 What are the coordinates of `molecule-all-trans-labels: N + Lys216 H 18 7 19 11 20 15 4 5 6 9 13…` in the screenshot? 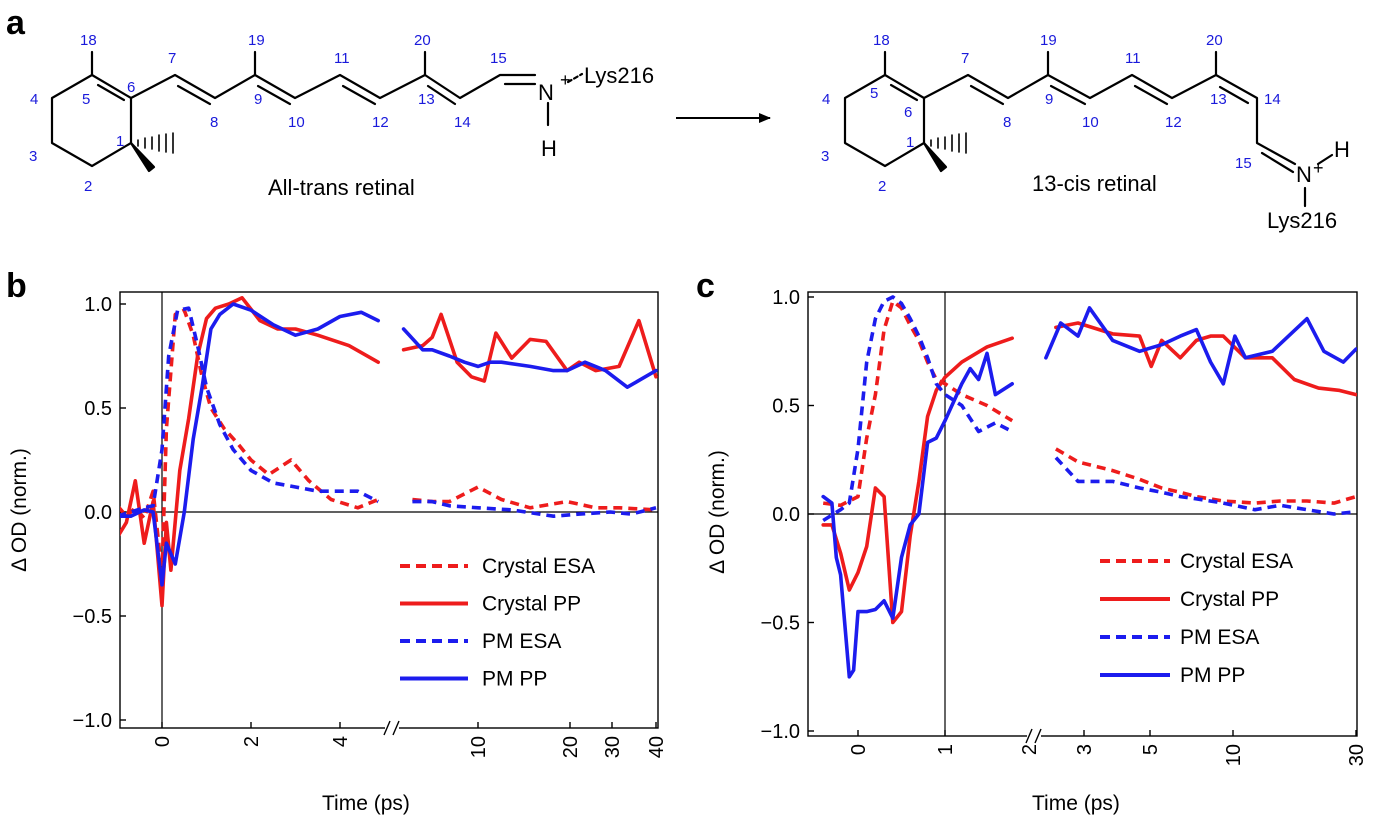 It's located at (341, 116).